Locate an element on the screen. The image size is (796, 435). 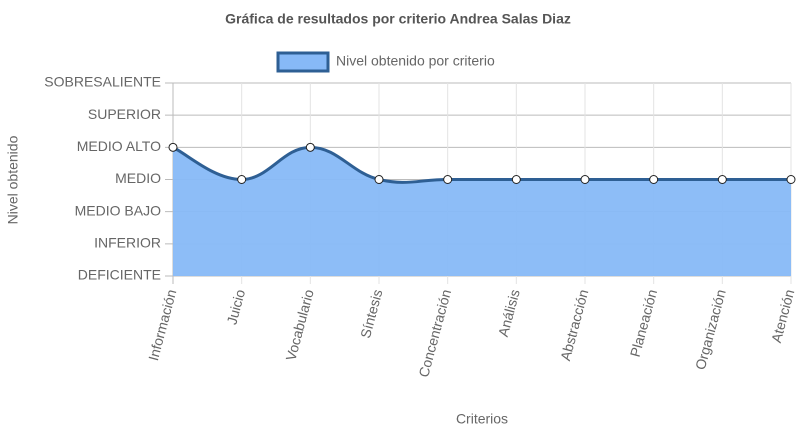
x-tick-label: Abstracción is located at coordinates (574, 325).